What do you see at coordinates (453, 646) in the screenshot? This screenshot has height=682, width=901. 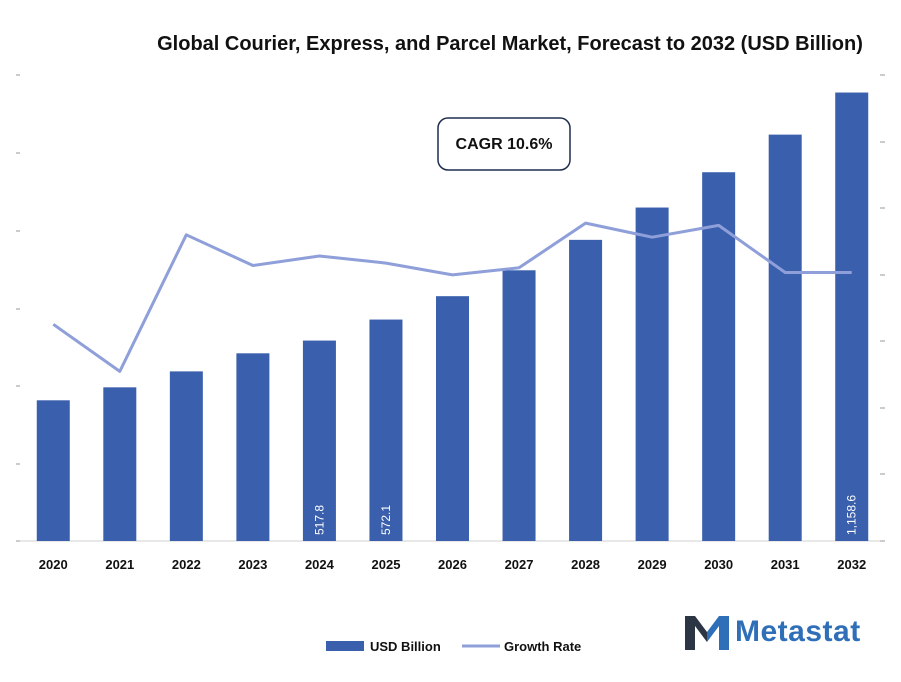 I see `legend: USD Billion Growth Rate` at bounding box center [453, 646].